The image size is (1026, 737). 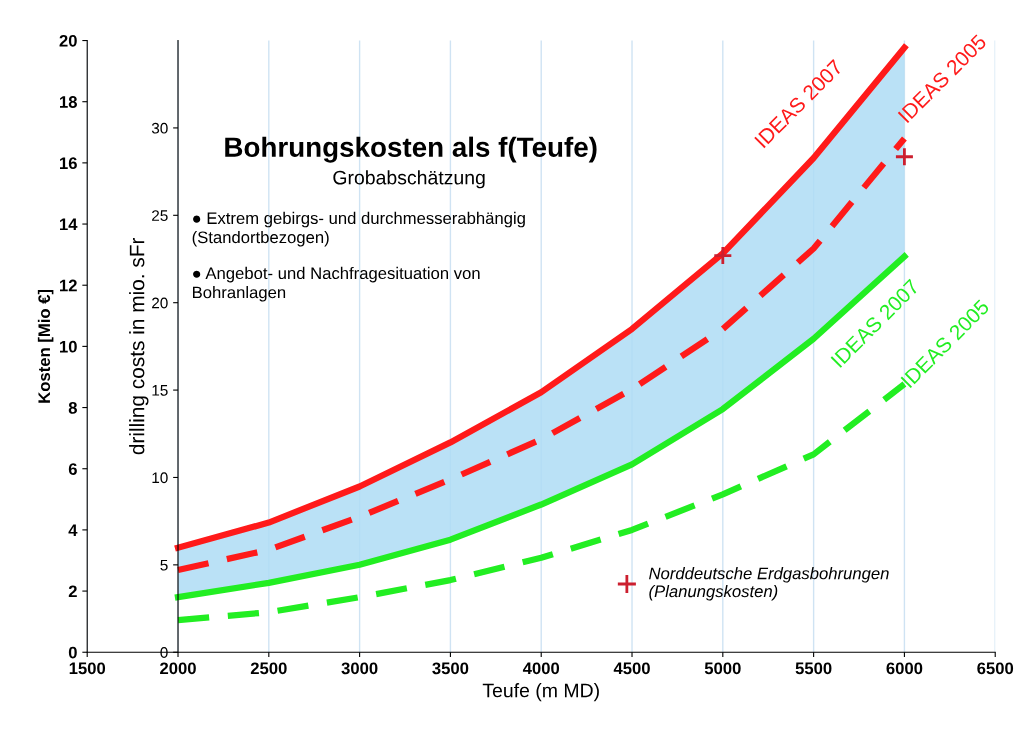 I want to click on y2-tick-label: 20, so click(x=160, y=303).